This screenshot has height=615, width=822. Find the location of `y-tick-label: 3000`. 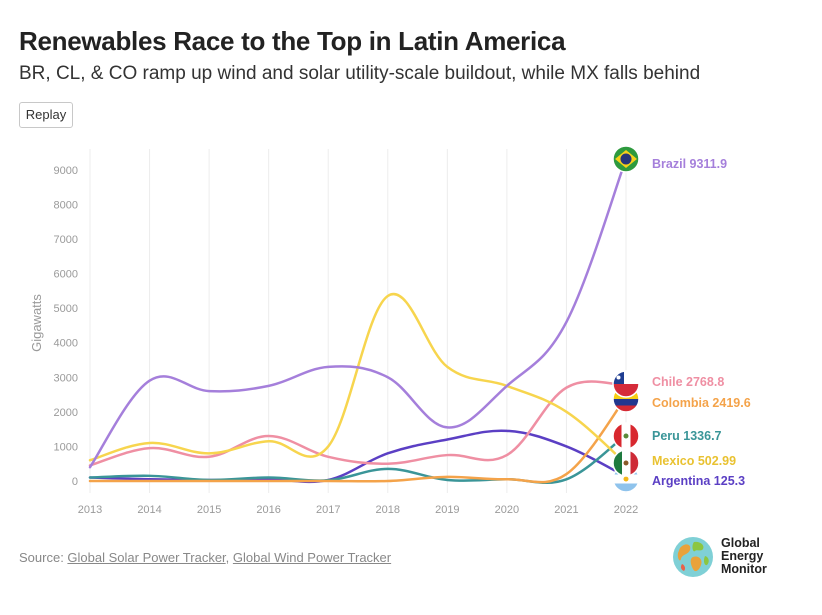

y-tick-label: 3000 is located at coordinates (66, 378).